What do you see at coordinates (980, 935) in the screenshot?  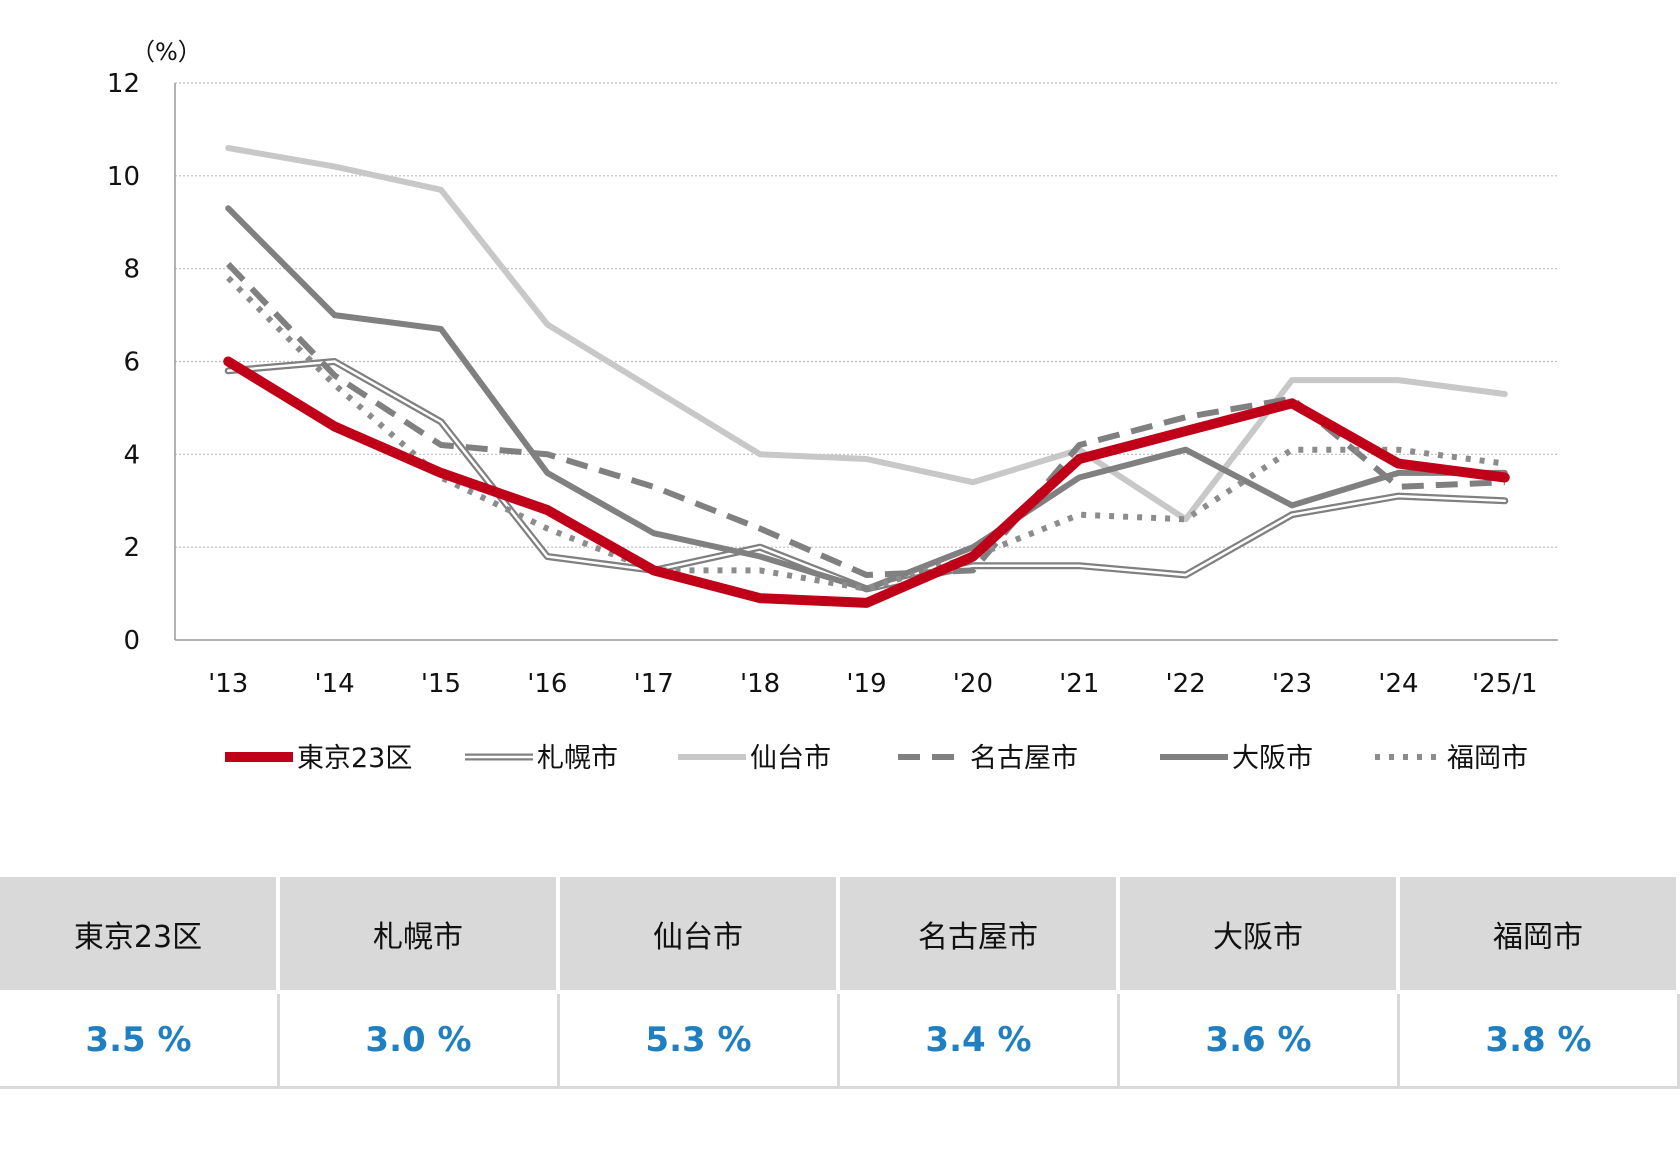 I see `summary-header-cell: 名古屋市` at bounding box center [980, 935].